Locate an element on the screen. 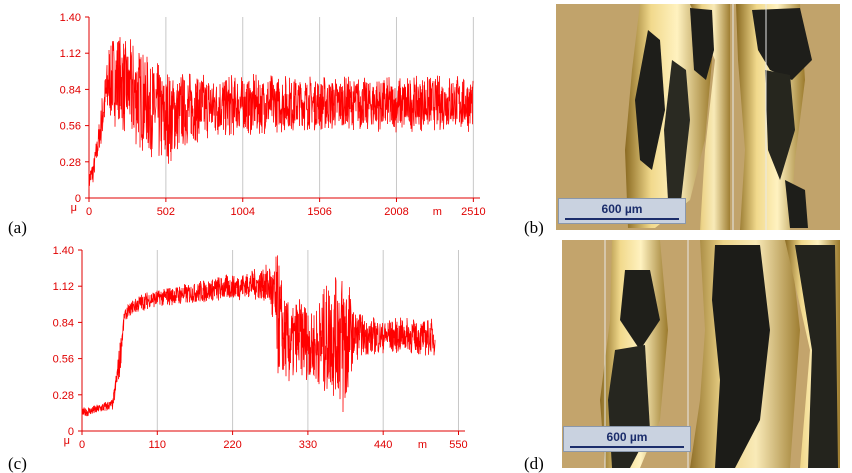 The width and height of the screenshot is (852, 473). x-tick-label: 550 is located at coordinates (458, 445).